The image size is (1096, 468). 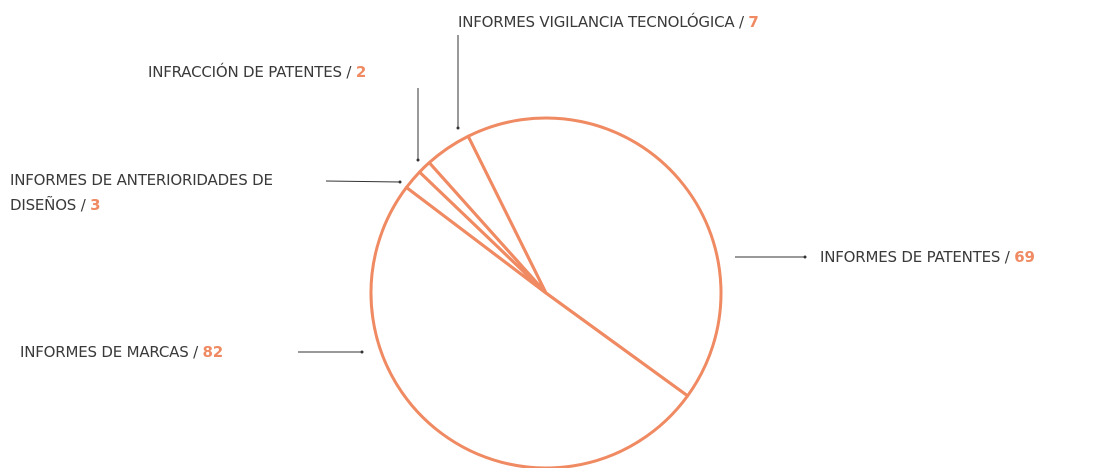 What do you see at coordinates (361, 72) in the screenshot?
I see `value-label: 2` at bounding box center [361, 72].